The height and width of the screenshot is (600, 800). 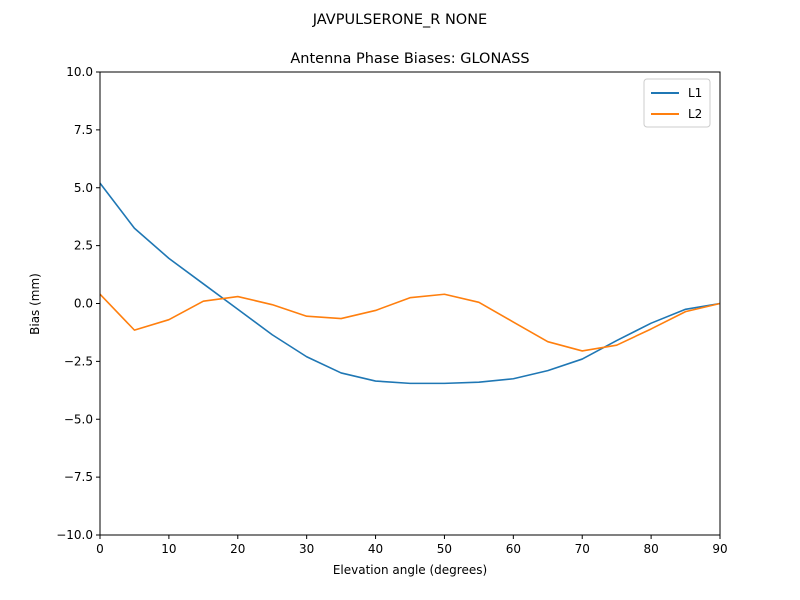 I want to click on y-tick-label: 5.0, so click(x=83, y=188).